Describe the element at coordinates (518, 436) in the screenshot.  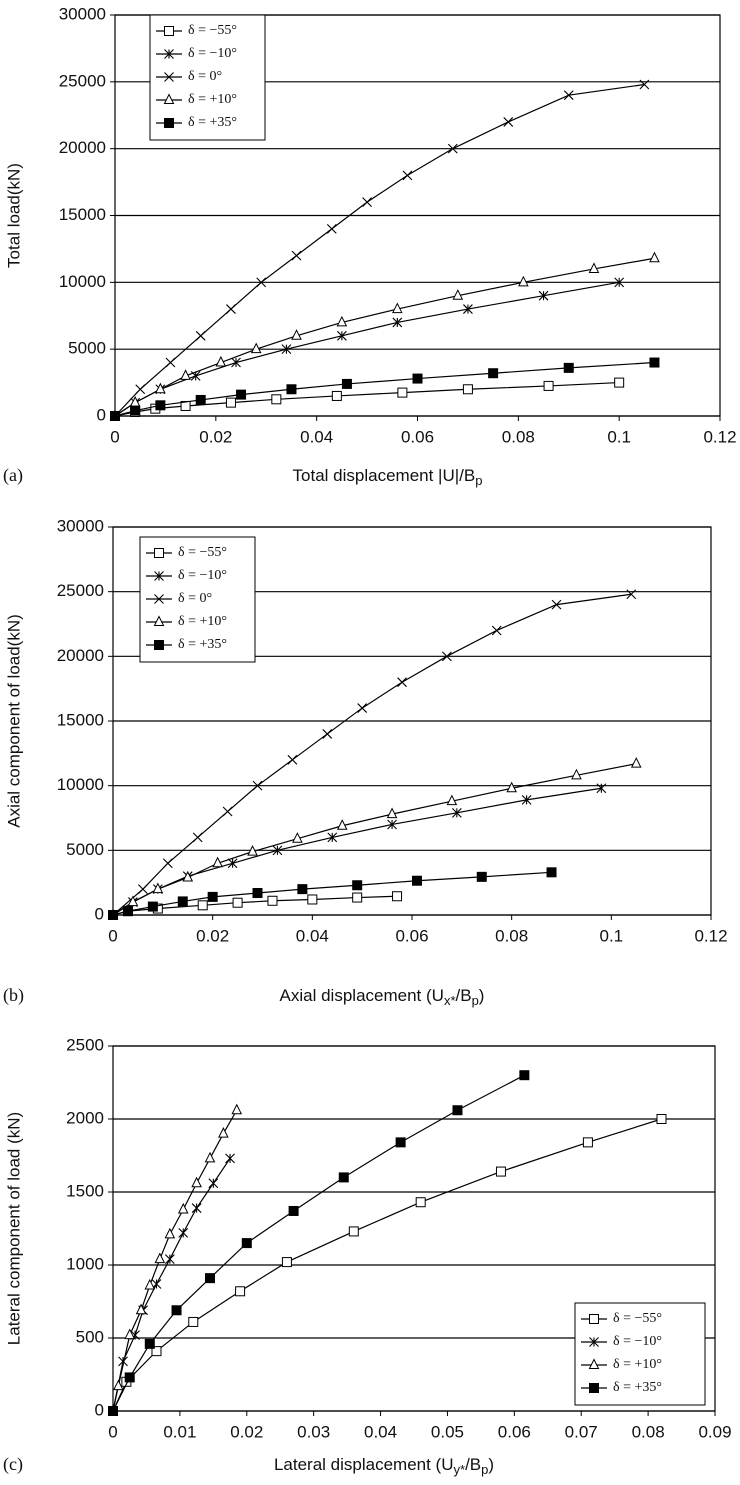
I see `x-tick-label: 0.08` at that location.